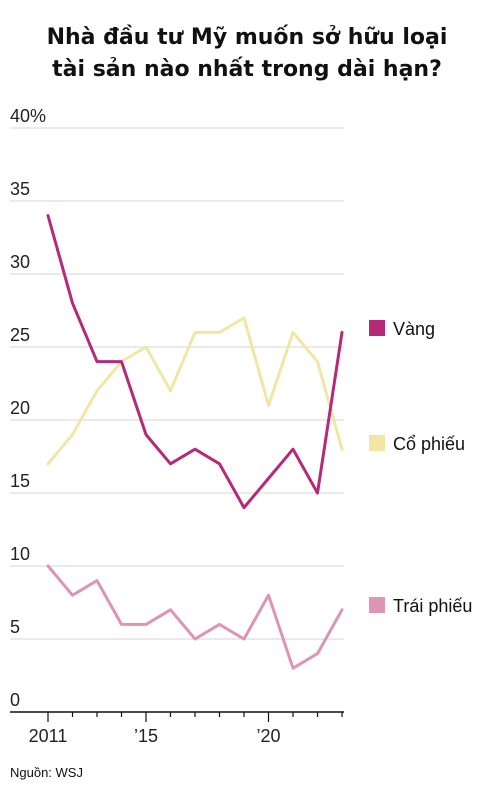  Describe the element at coordinates (20, 481) in the screenshot. I see `y-tick-label: 15` at that location.